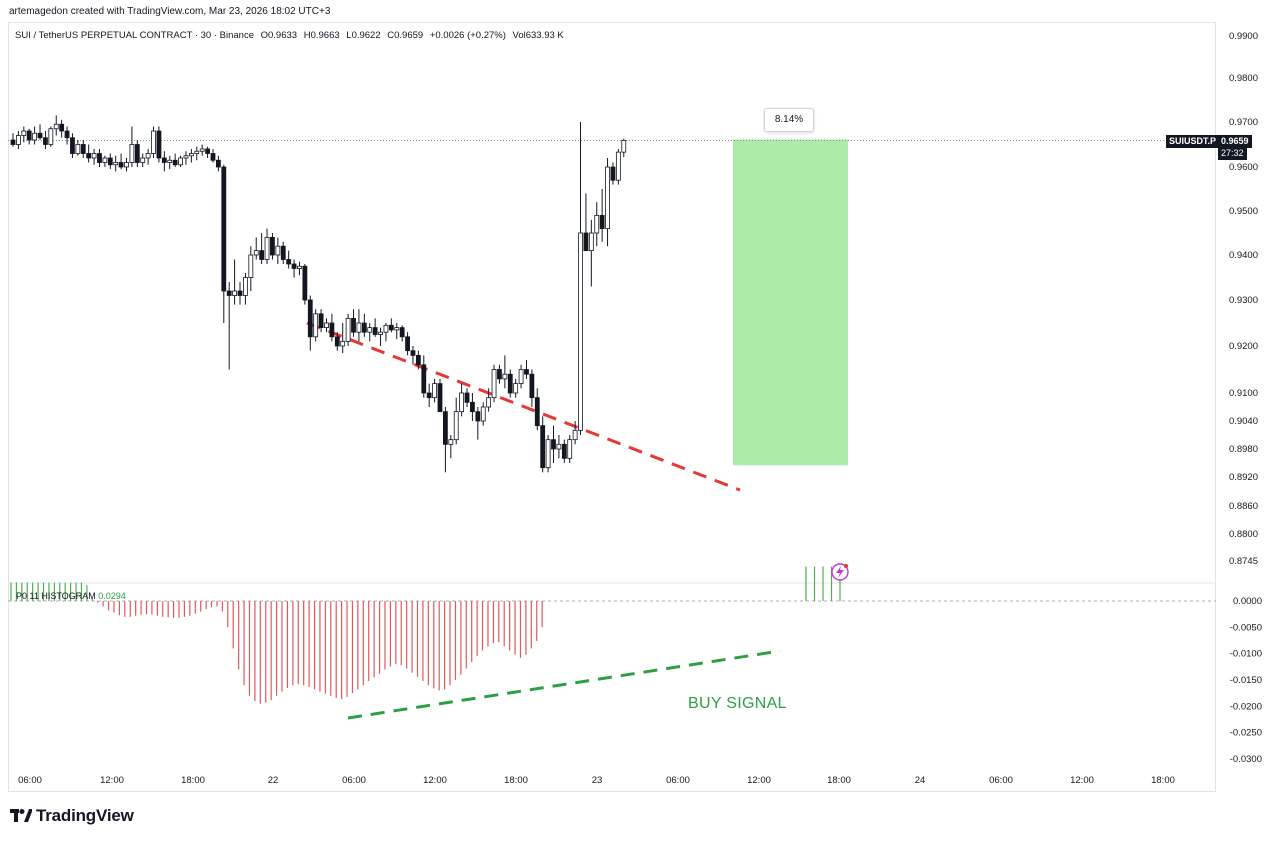 This screenshot has width=1280, height=843. What do you see at coordinates (273, 780) in the screenshot?
I see `time-axis-tick: 22` at bounding box center [273, 780].